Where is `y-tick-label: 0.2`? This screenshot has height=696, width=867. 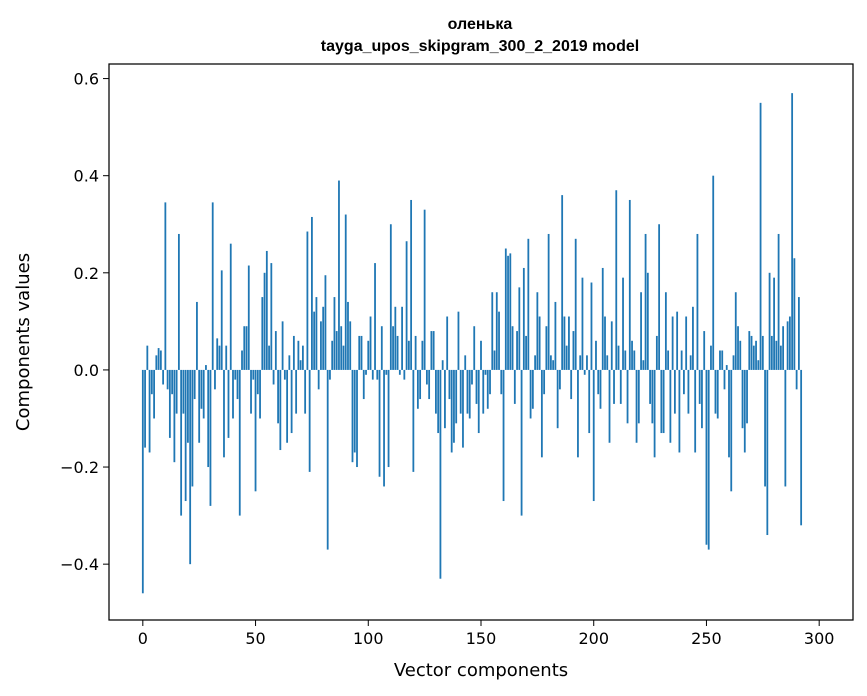 y-tick-label: 0.2 is located at coordinates (86, 273).